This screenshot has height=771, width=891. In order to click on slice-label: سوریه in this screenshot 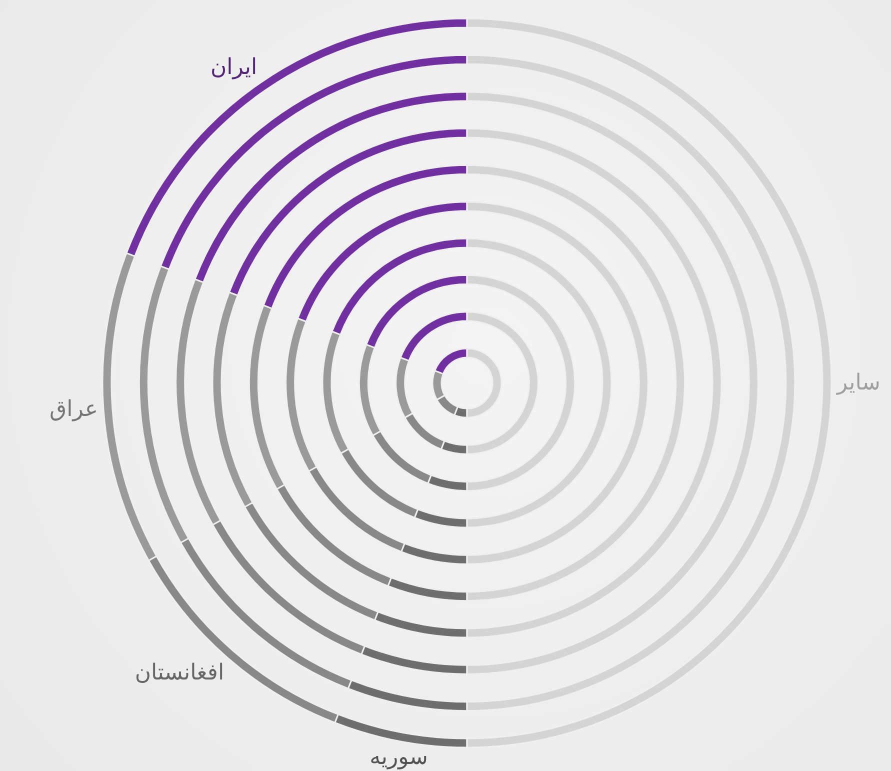, I will do `click(399, 757)`.